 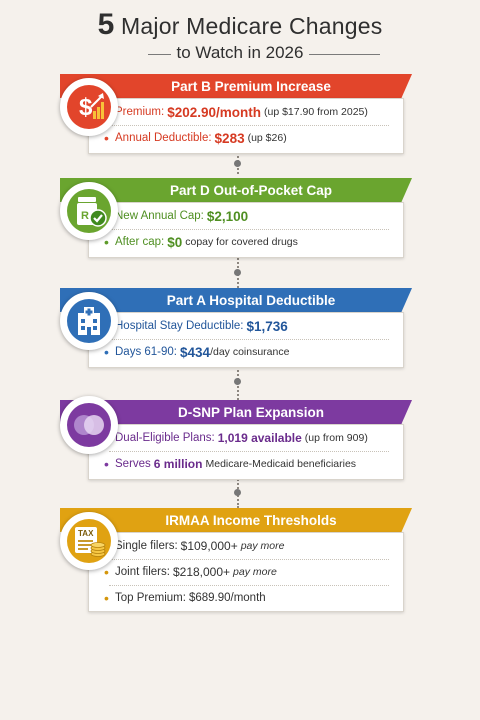 I want to click on row-value: $1,736, so click(x=267, y=326).